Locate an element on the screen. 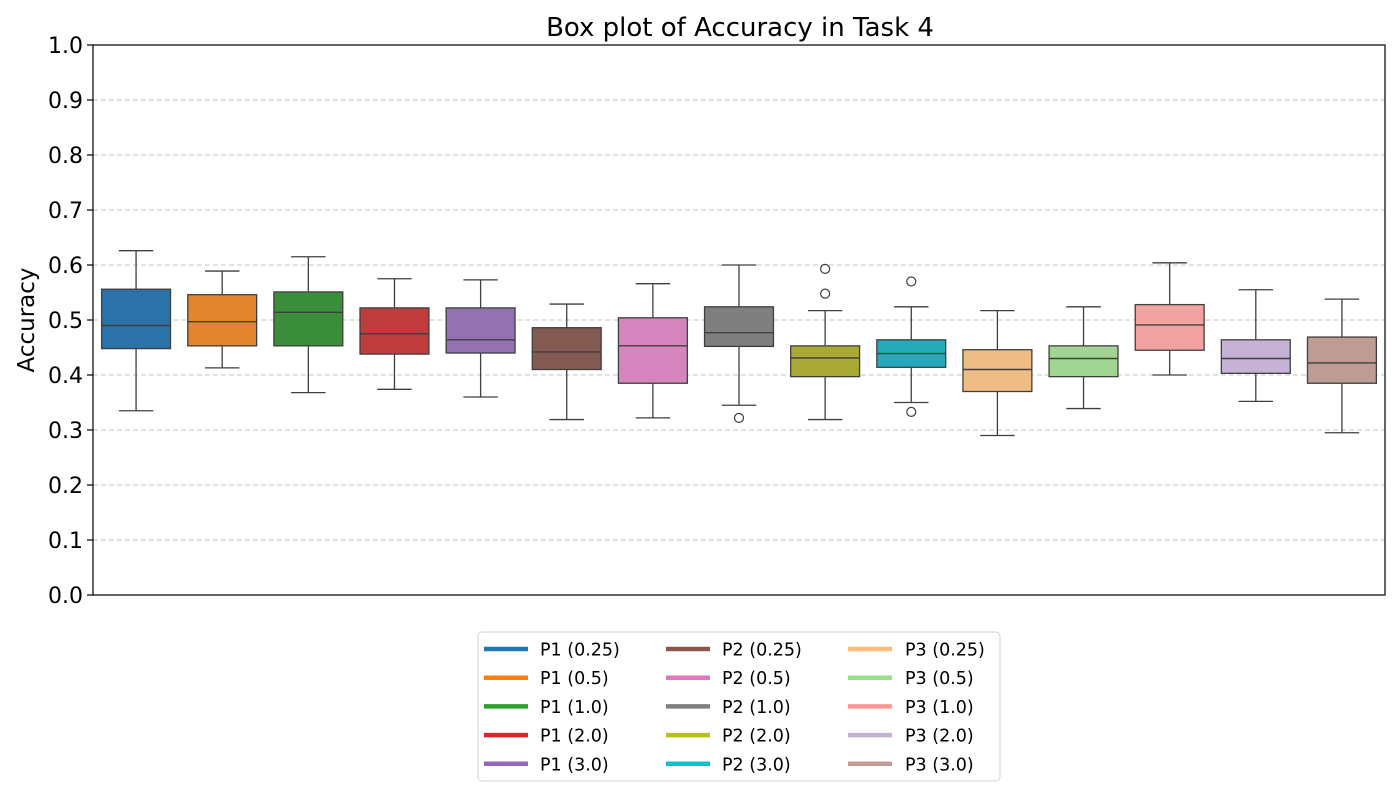  y-tick-label: 0.2 is located at coordinates (65, 486).